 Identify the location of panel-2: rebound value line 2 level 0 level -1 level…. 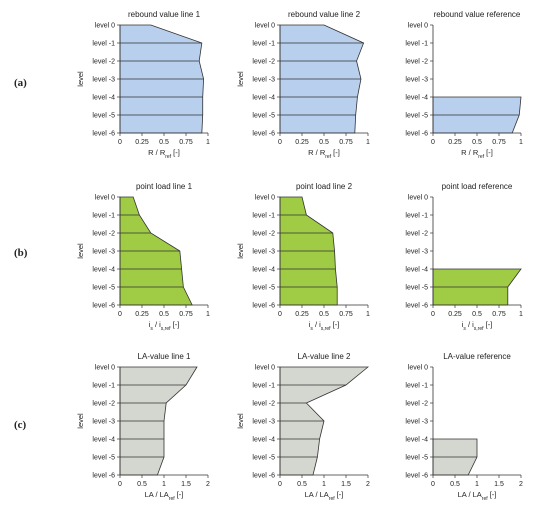
(303, 85).